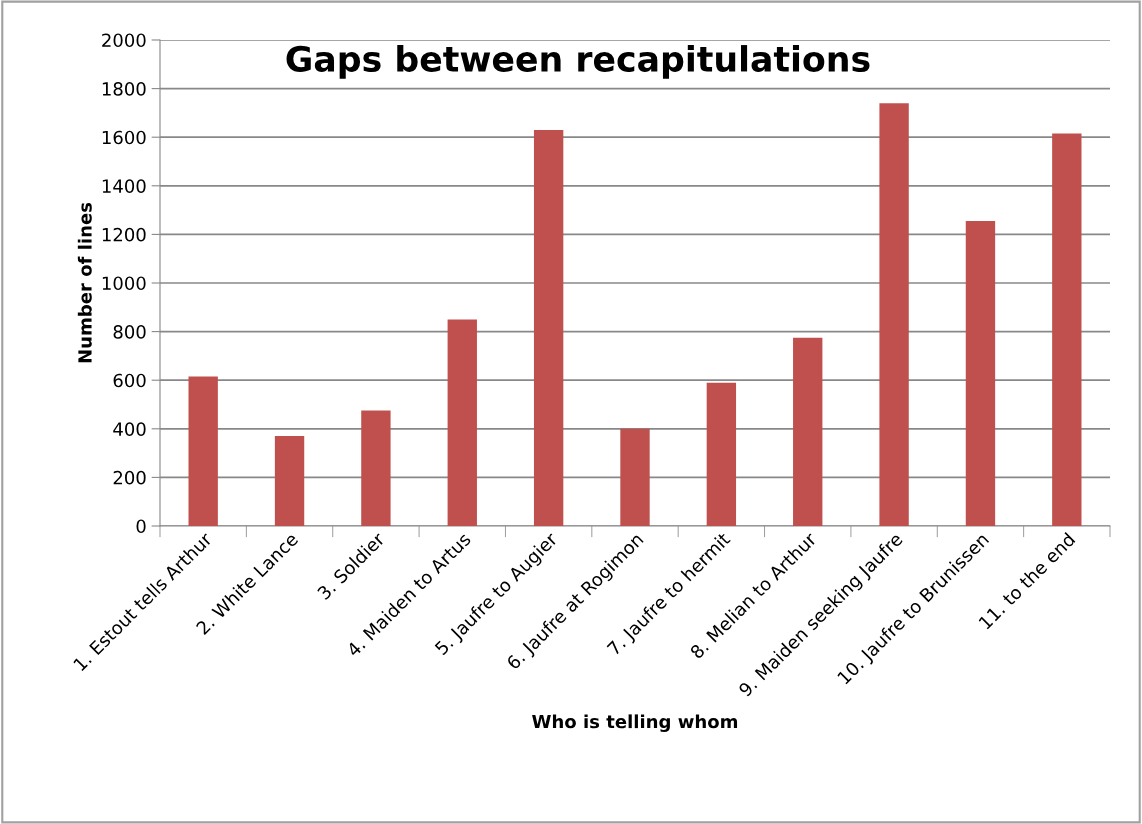  Describe the element at coordinates (124, 89) in the screenshot. I see `y-tick-label: 1800` at that location.